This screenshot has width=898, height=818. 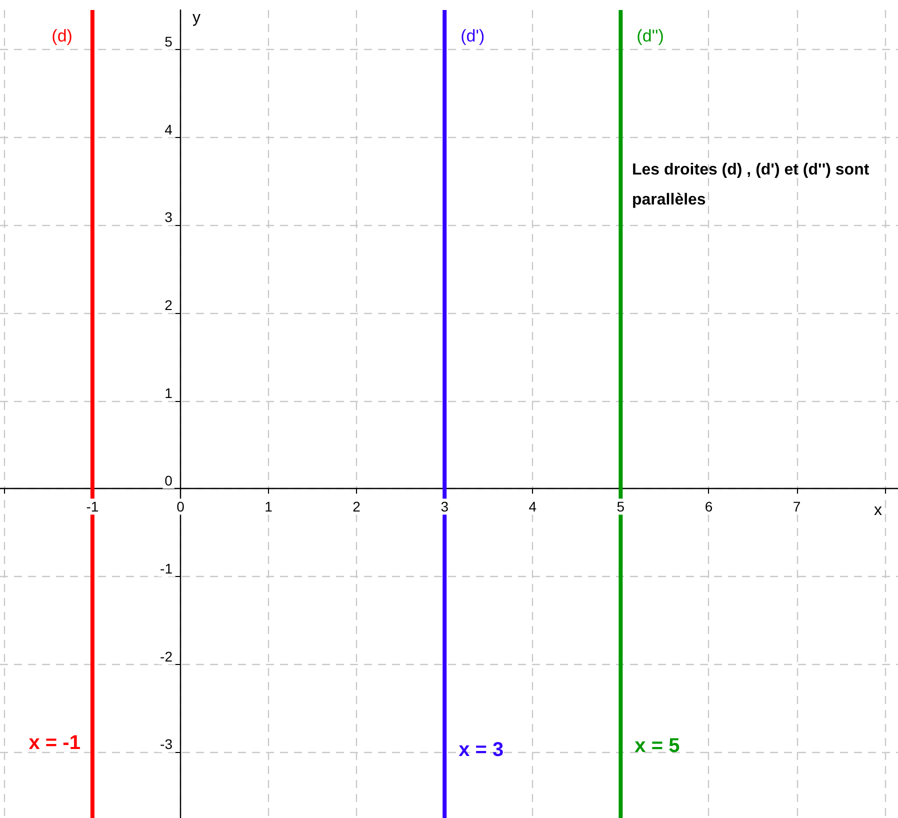 I want to click on y-axis-title: y, so click(x=196, y=18).